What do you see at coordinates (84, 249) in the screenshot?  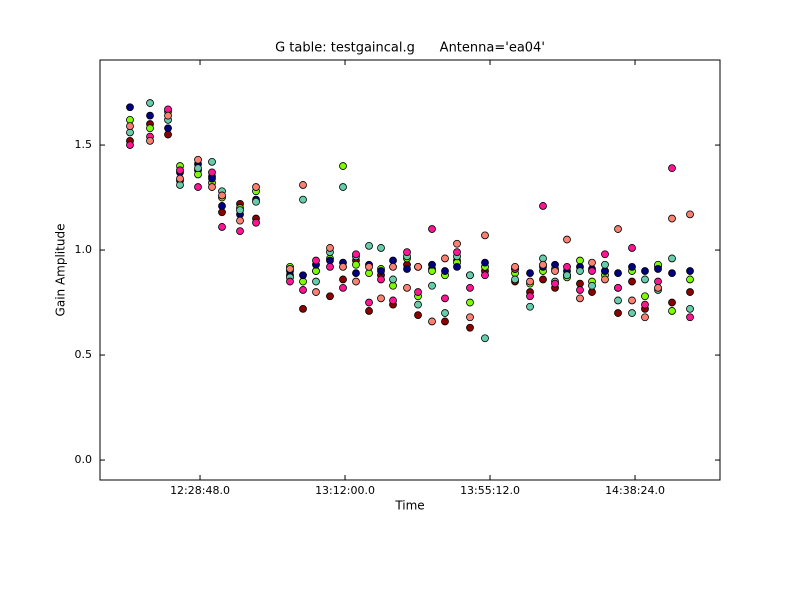 I see `y-tick-label: 1.0` at bounding box center [84, 249].